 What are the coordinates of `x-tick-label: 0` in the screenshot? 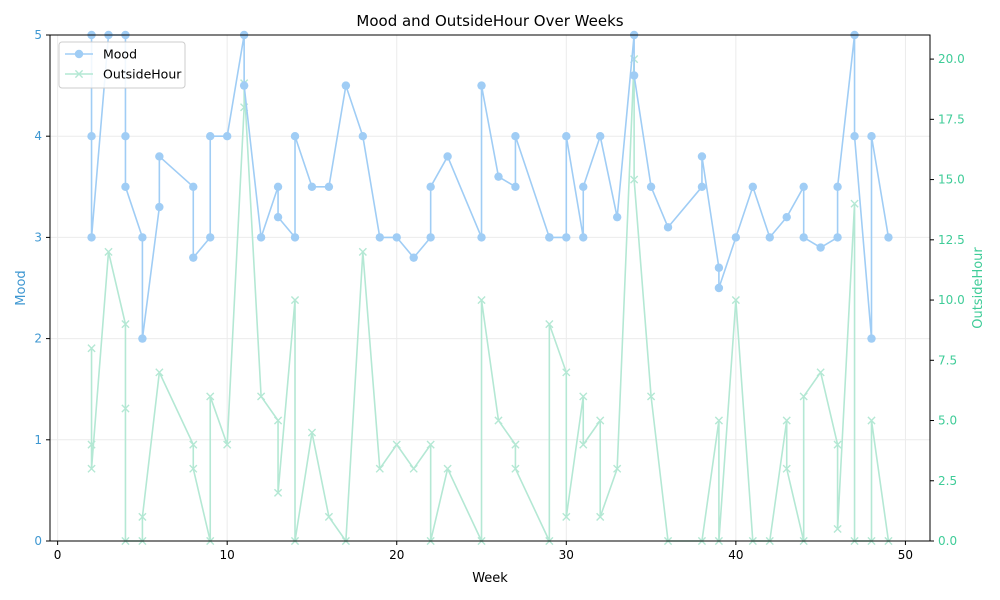 It's located at (58, 555).